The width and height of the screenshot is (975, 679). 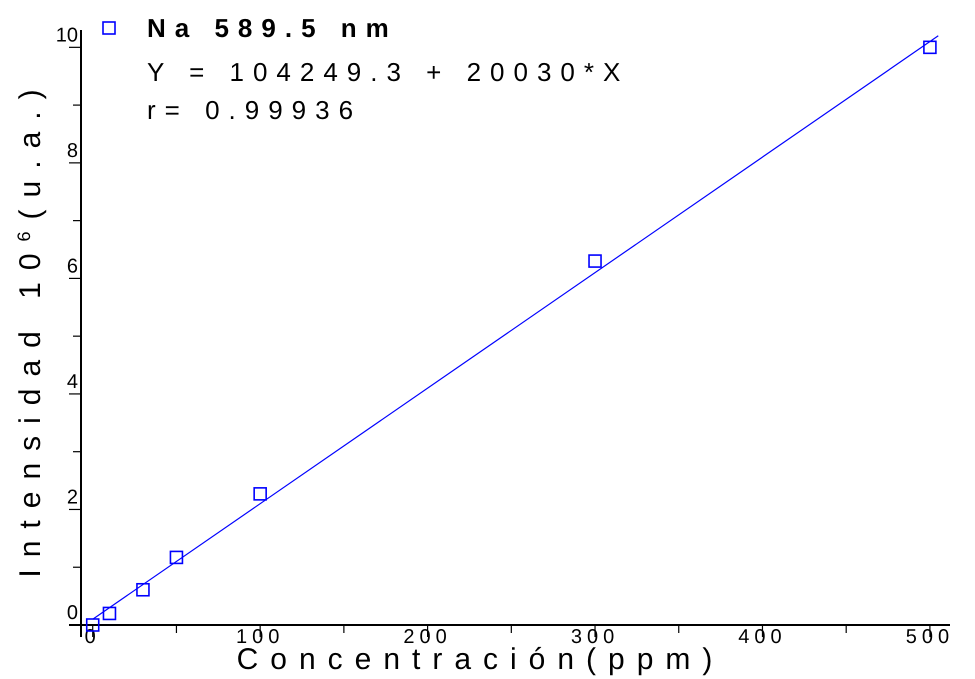 I want to click on annotation: Y = 104249.3 + 20030*X, so click(x=388, y=72).